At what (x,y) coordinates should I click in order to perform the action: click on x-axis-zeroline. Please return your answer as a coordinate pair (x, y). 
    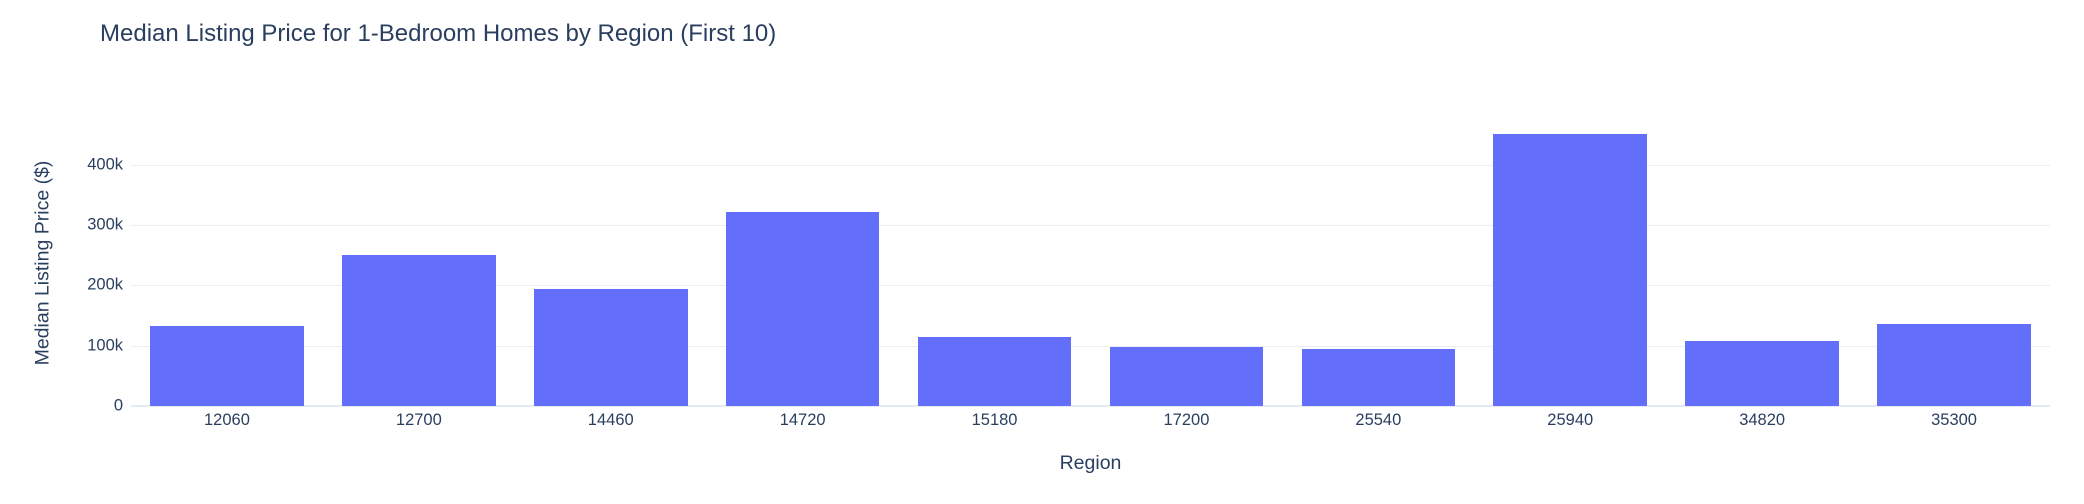
    Looking at the image, I should click on (1090, 406).